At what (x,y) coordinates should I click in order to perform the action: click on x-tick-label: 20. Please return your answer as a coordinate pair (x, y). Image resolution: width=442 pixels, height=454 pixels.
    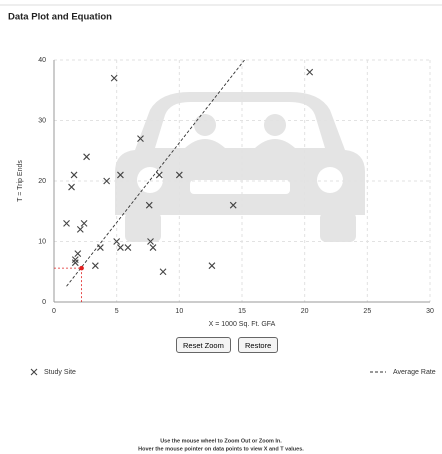
    Looking at the image, I should click on (305, 311).